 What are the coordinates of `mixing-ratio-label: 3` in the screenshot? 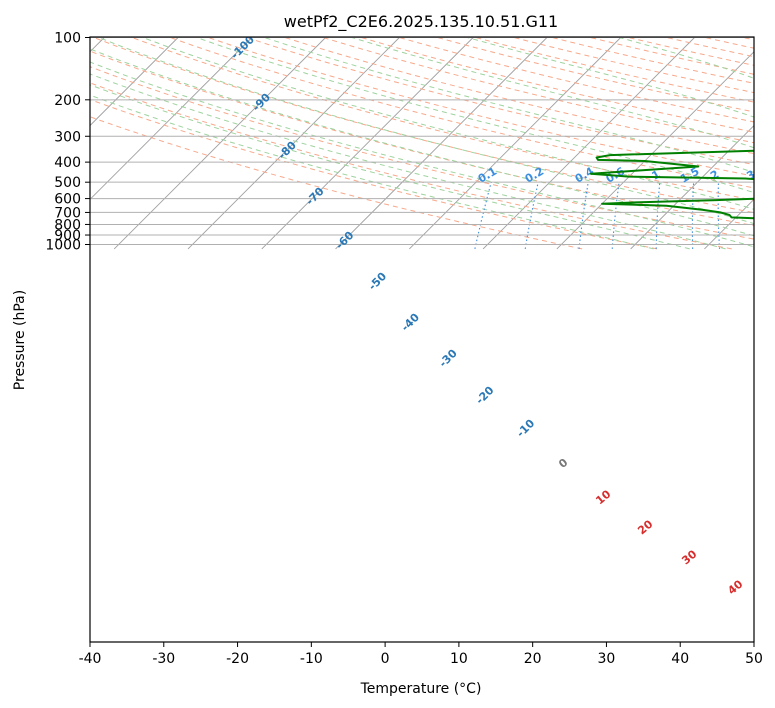 It's located at (750, 175).